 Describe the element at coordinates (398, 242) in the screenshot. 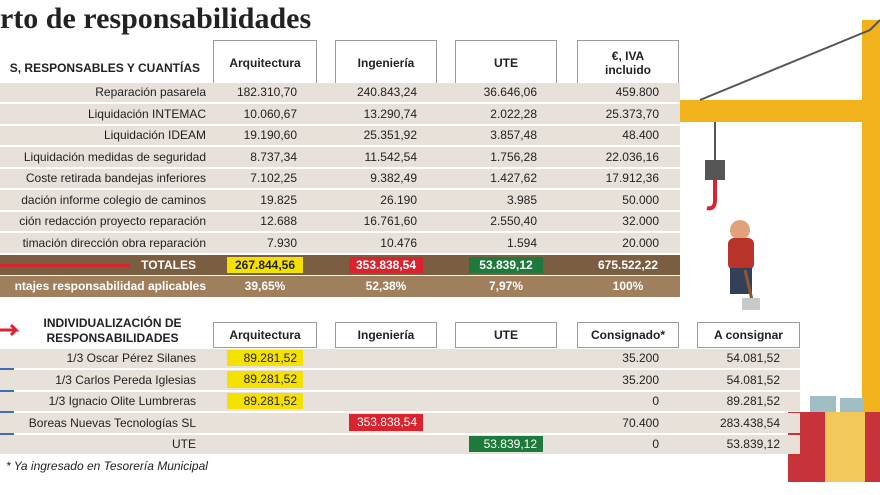

I see `cell-value: 10.476` at that location.